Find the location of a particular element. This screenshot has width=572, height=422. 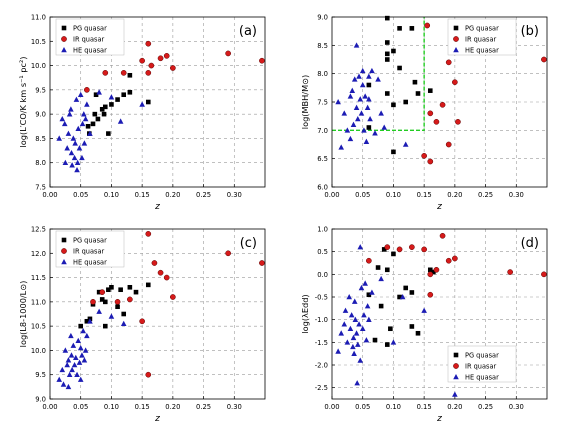

x-tick-label: 0.25 is located at coordinates (485, 407).